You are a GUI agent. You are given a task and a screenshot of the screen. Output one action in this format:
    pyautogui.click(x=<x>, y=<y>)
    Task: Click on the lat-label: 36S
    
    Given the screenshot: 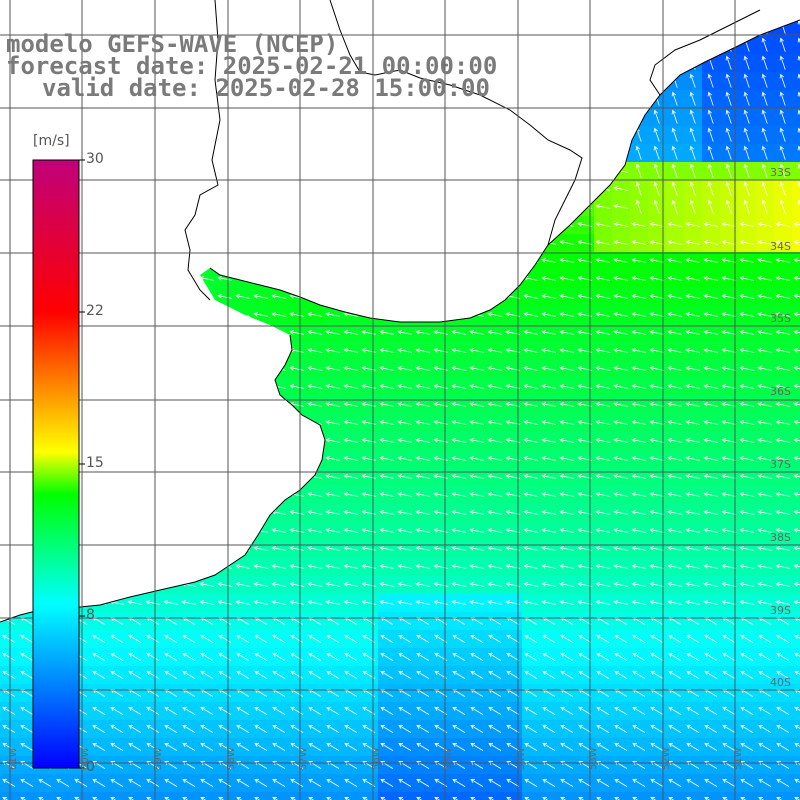 What is the action you would take?
    pyautogui.click(x=780, y=391)
    